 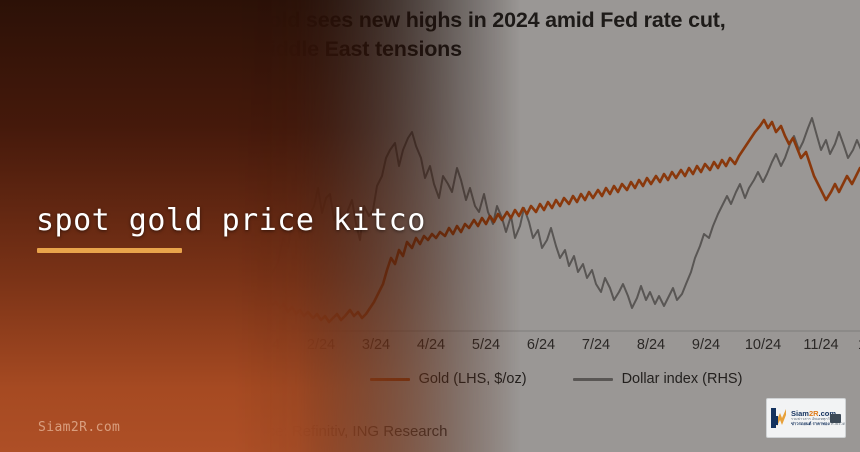 I want to click on logo-name-accent: 2R, so click(x=813, y=413).